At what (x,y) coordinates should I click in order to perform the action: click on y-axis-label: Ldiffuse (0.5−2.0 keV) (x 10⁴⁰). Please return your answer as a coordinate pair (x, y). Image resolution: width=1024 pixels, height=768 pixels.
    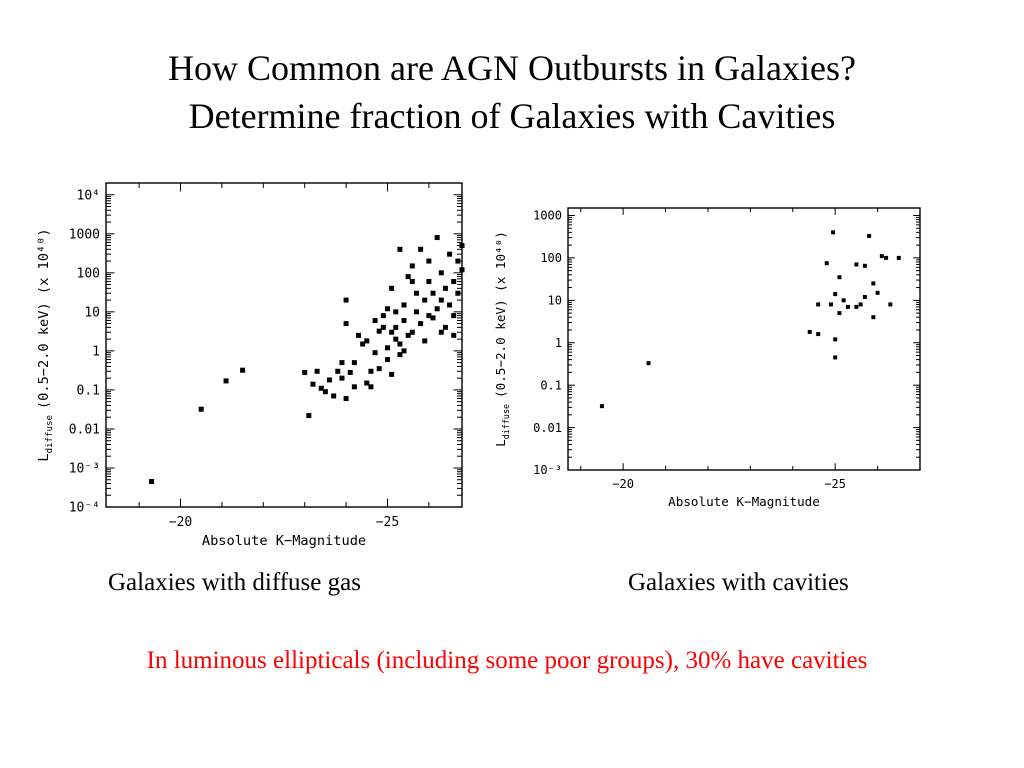
    Looking at the image, I should click on (45, 344).